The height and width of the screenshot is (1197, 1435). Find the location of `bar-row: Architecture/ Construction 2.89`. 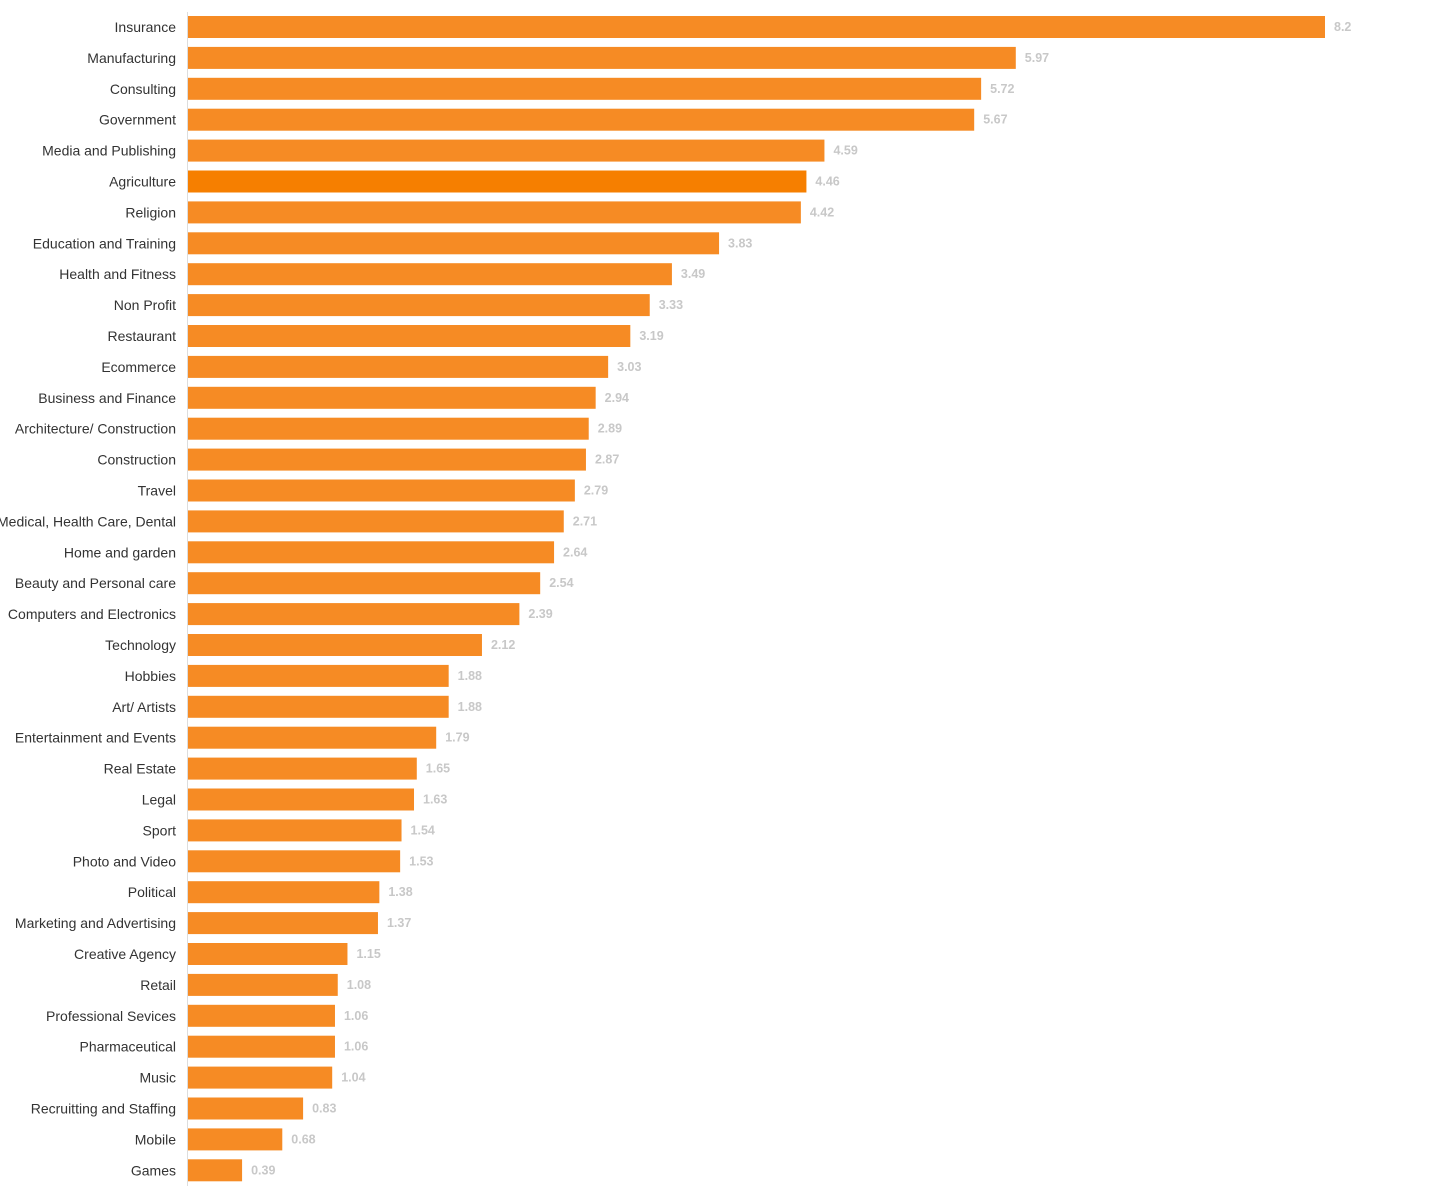

bar-row: Architecture/ Construction 2.89 is located at coordinates (318, 428).